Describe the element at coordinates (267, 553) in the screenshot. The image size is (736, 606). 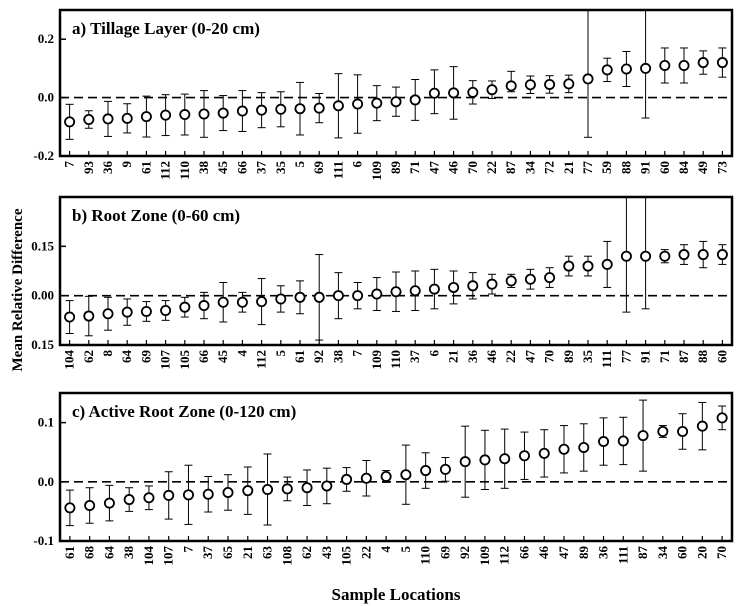
I see `x-tick-label: 63` at that location.